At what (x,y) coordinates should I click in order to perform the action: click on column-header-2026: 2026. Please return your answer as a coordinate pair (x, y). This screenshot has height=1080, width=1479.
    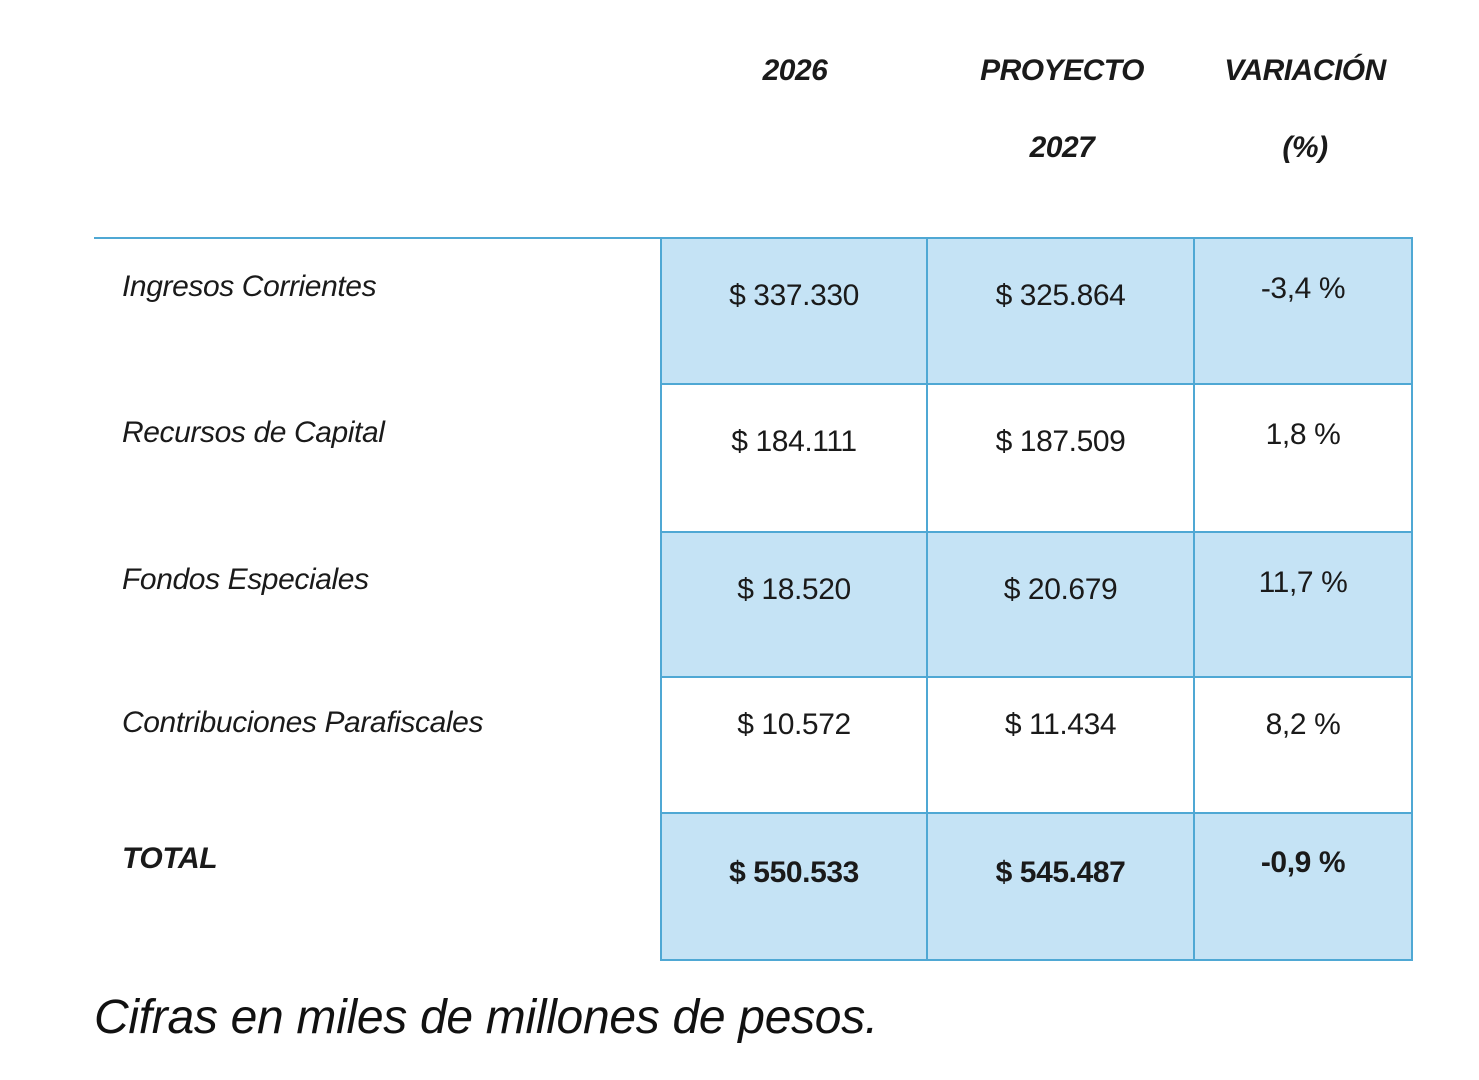
    Looking at the image, I should click on (795, 70).